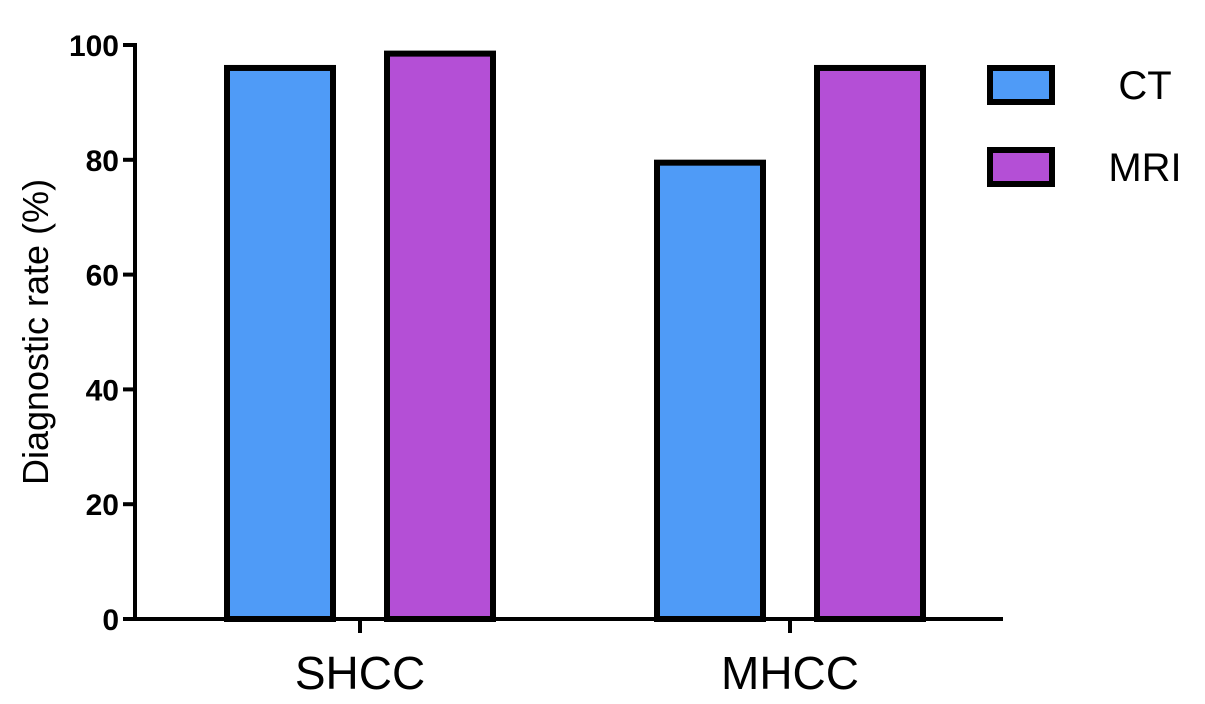  I want to click on legend: CT MRI, so click(1084, 127).